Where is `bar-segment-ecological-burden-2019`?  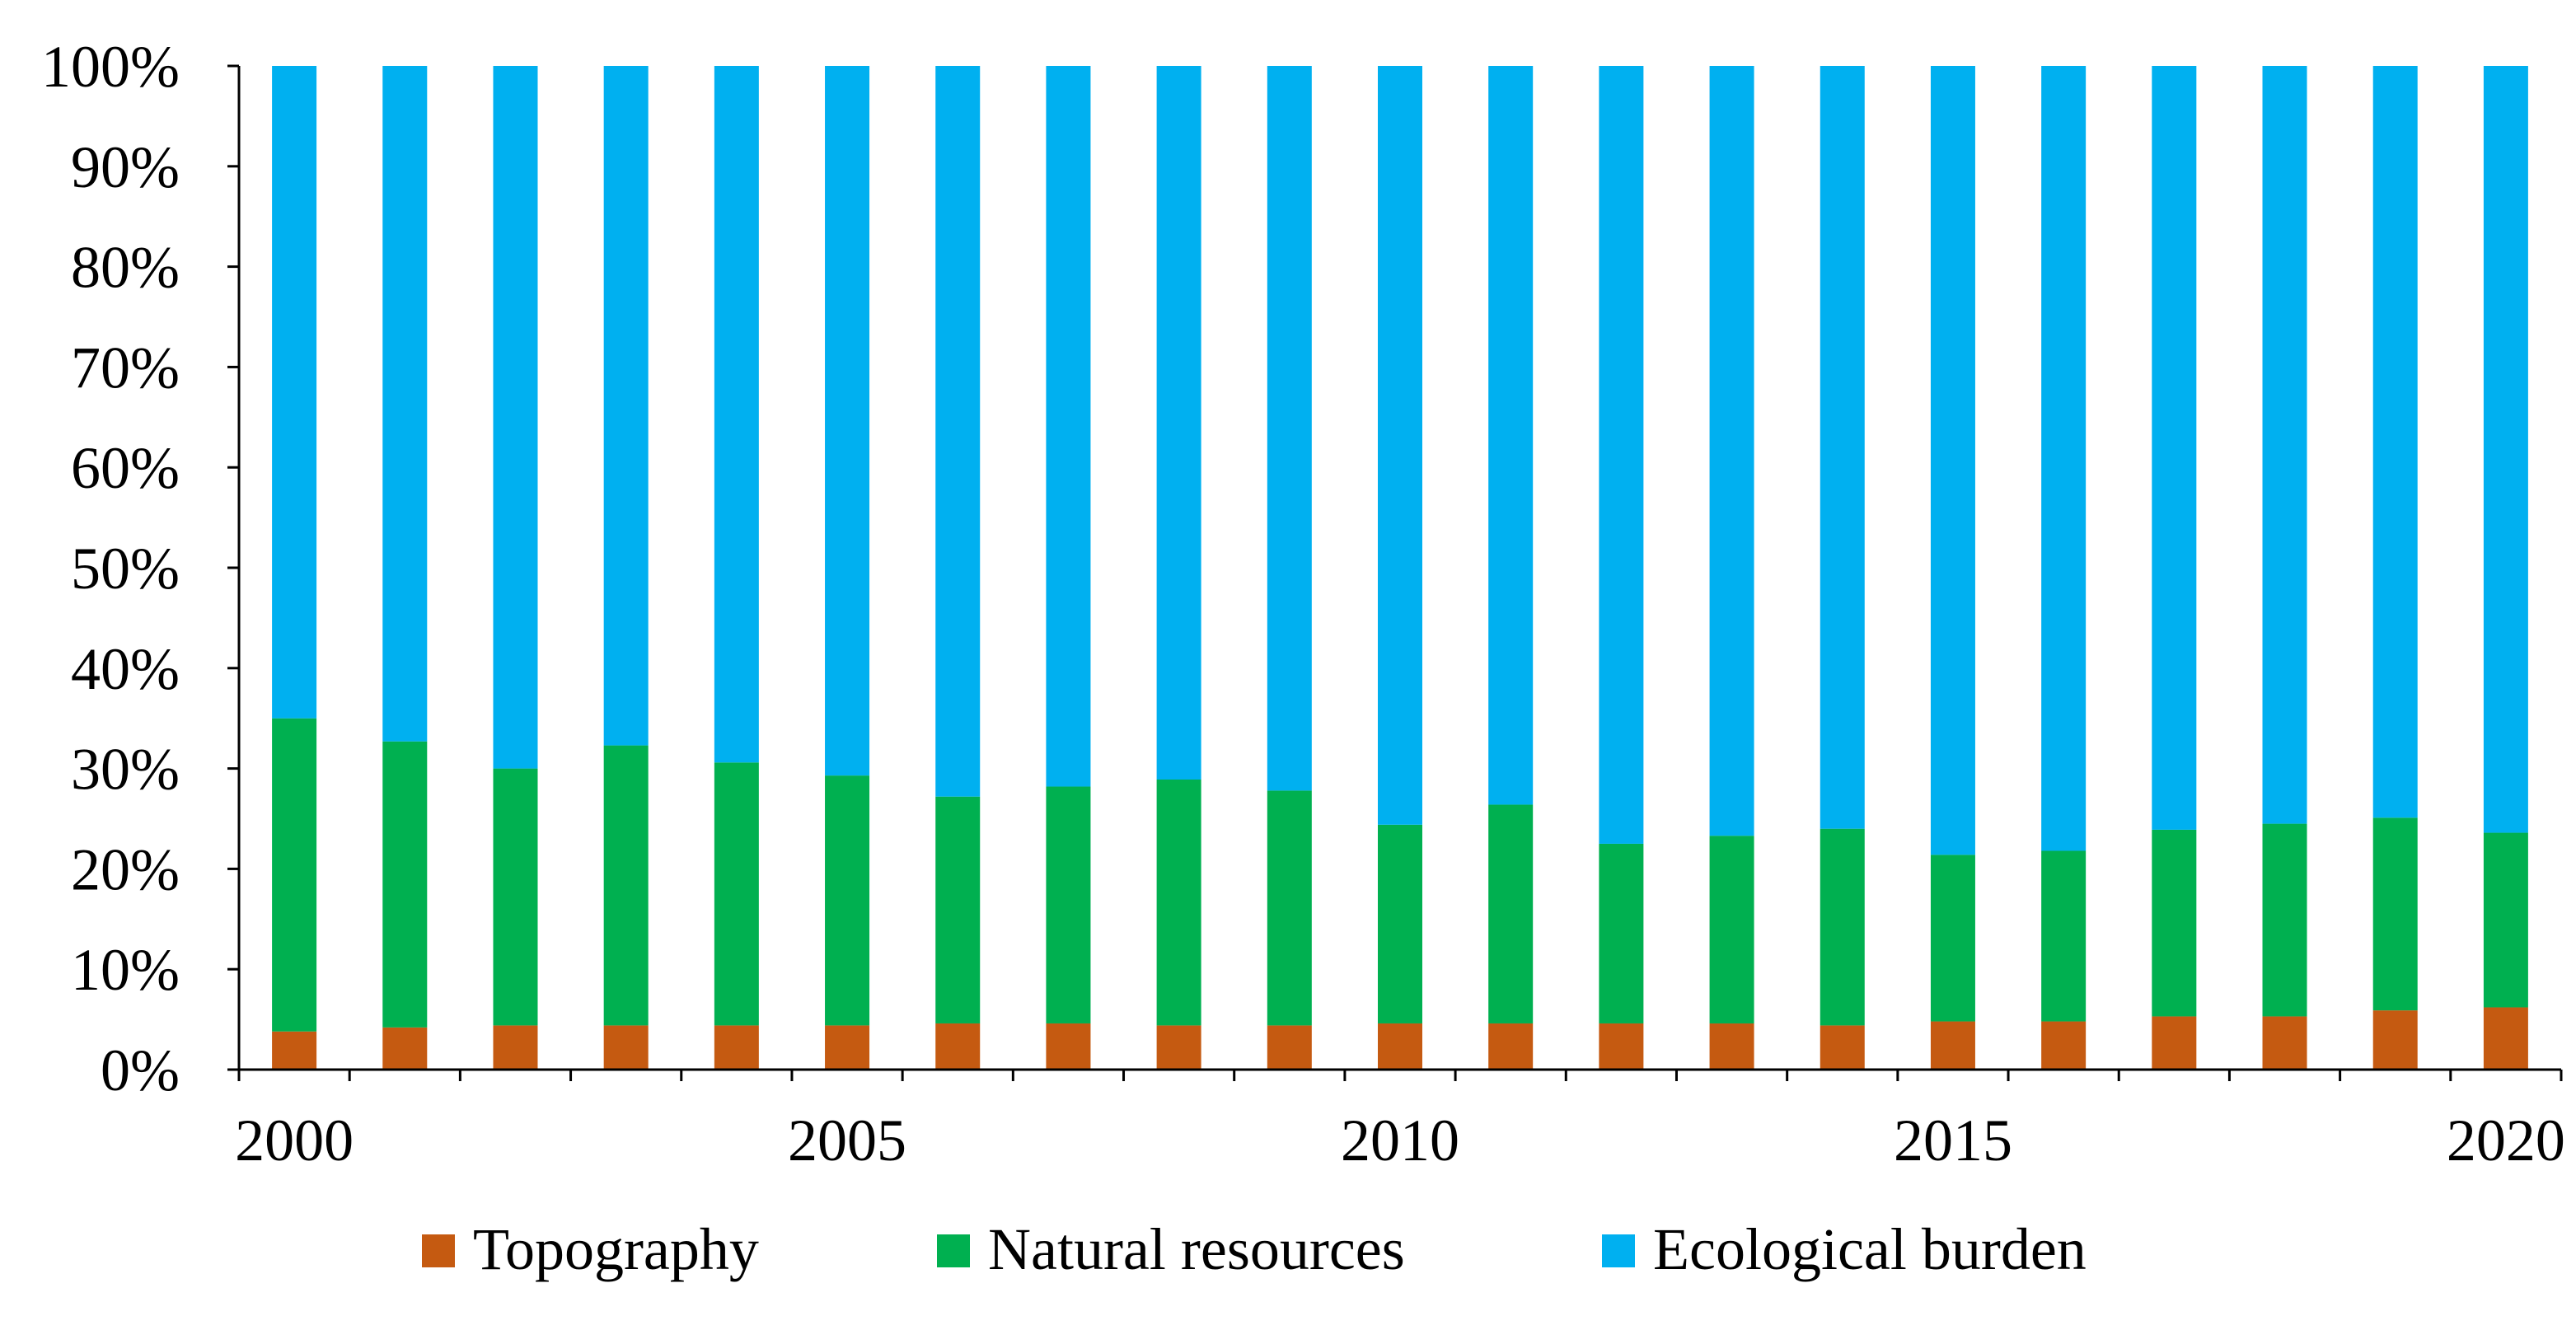 bar-segment-ecological-burden-2019 is located at coordinates (2395, 442).